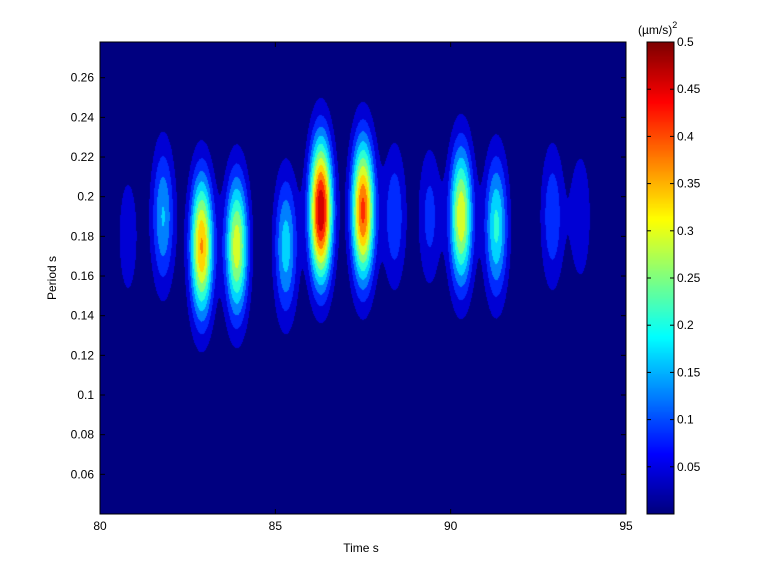 Image resolution: width=768 pixels, height=576 pixels. I want to click on x-tick-label: 80, so click(100, 526).